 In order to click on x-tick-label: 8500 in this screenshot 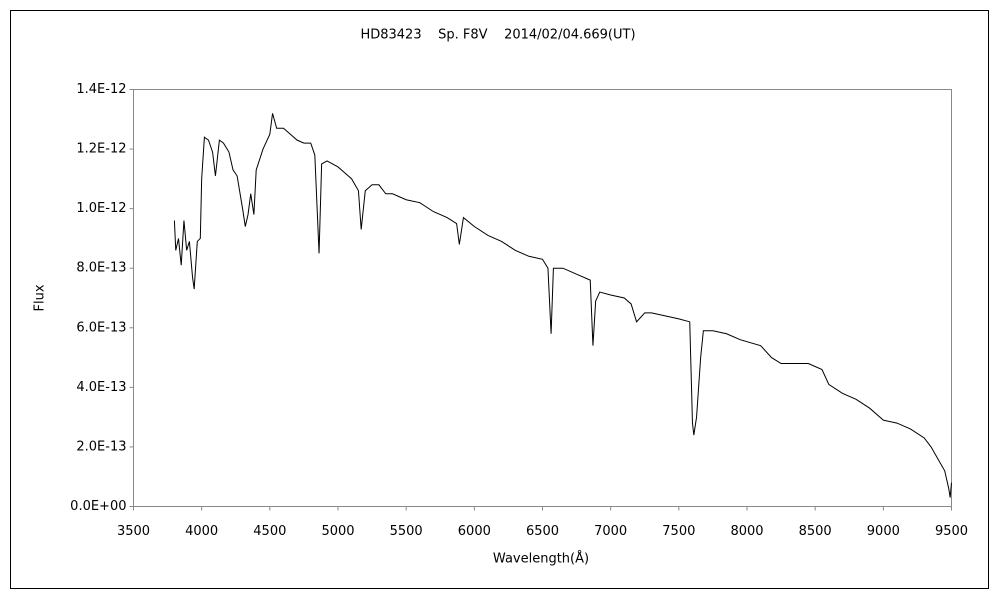, I will do `click(815, 531)`.